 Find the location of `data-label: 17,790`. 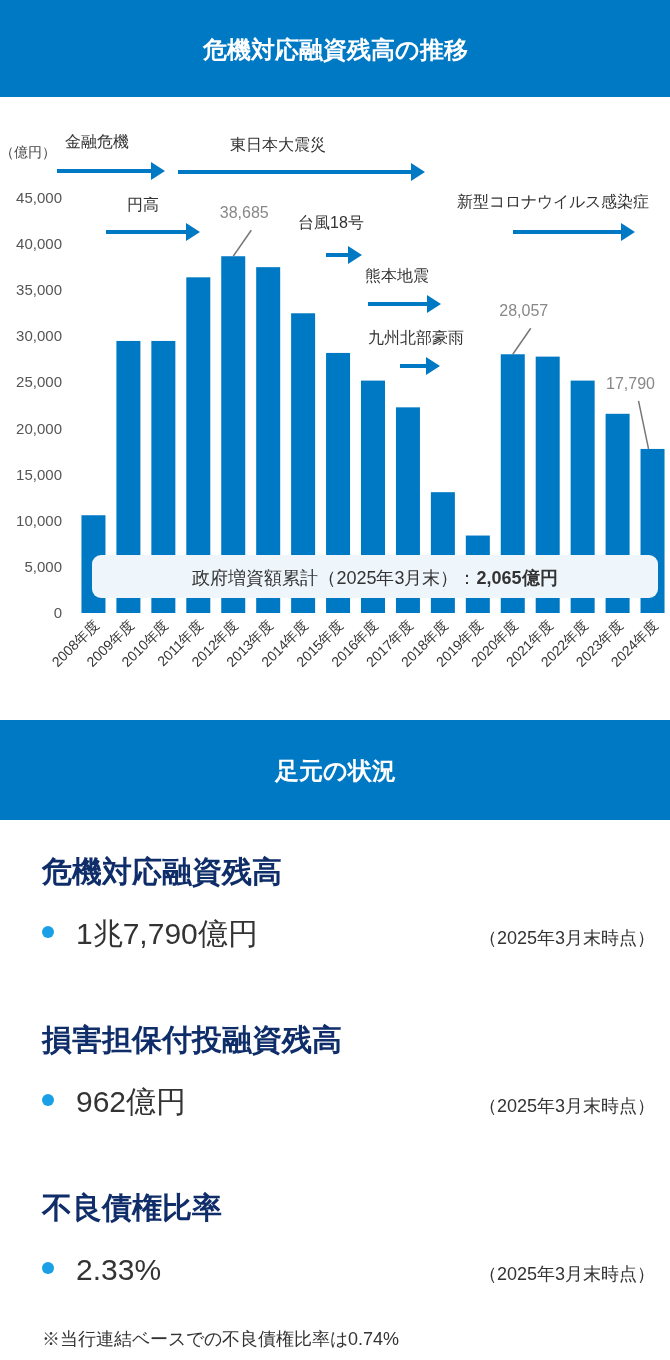

data-label: 17,790 is located at coordinates (631, 383).